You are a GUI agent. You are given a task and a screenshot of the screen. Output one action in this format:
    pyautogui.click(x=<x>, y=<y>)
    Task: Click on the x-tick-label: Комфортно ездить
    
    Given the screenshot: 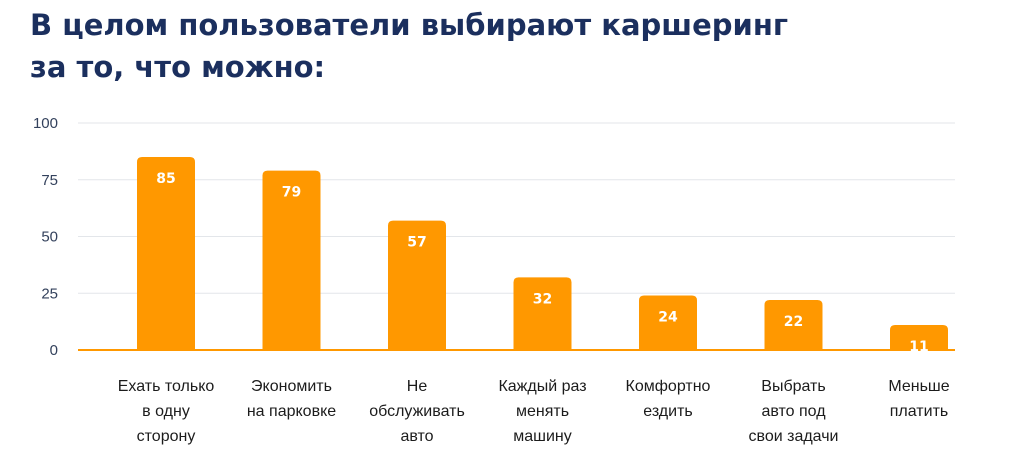 What is the action you would take?
    pyautogui.click(x=668, y=399)
    